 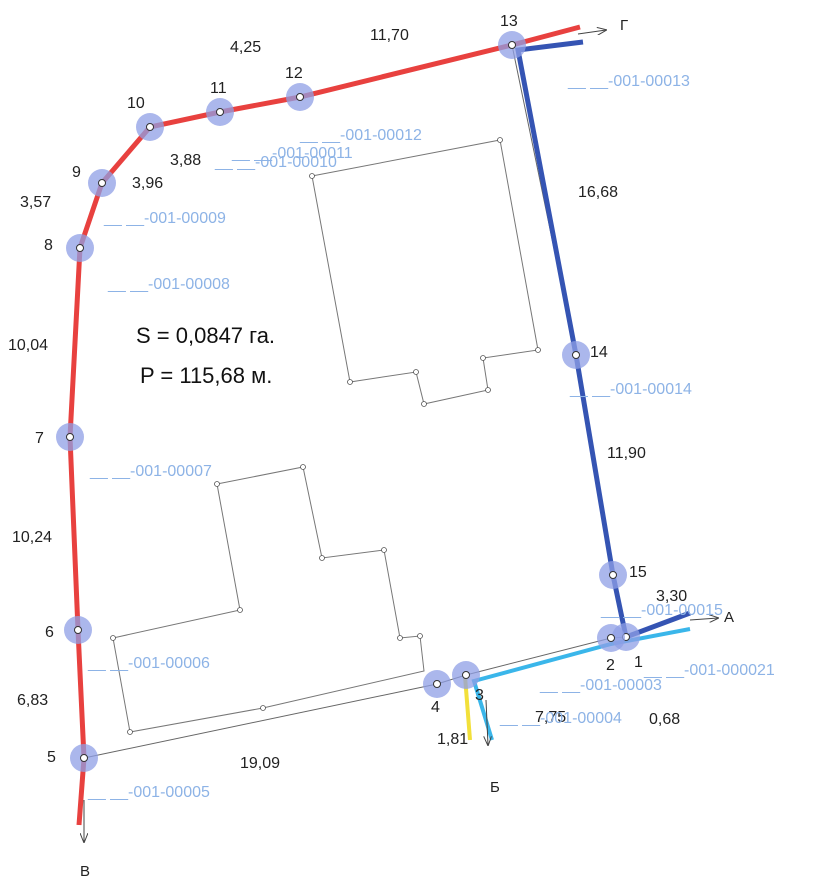 What do you see at coordinates (603, 340) in the screenshot?
I see `boundary-blue` at bounding box center [603, 340].